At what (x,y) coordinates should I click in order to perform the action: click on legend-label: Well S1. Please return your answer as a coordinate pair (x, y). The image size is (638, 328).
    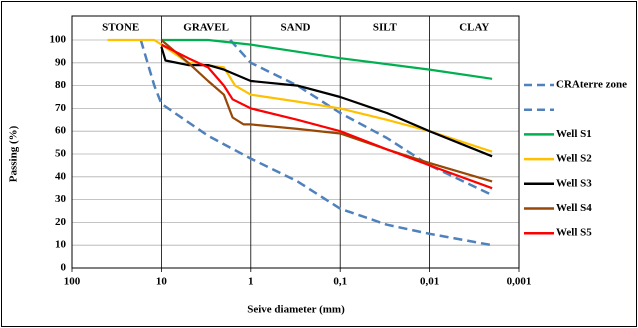
    Looking at the image, I should click on (574, 134).